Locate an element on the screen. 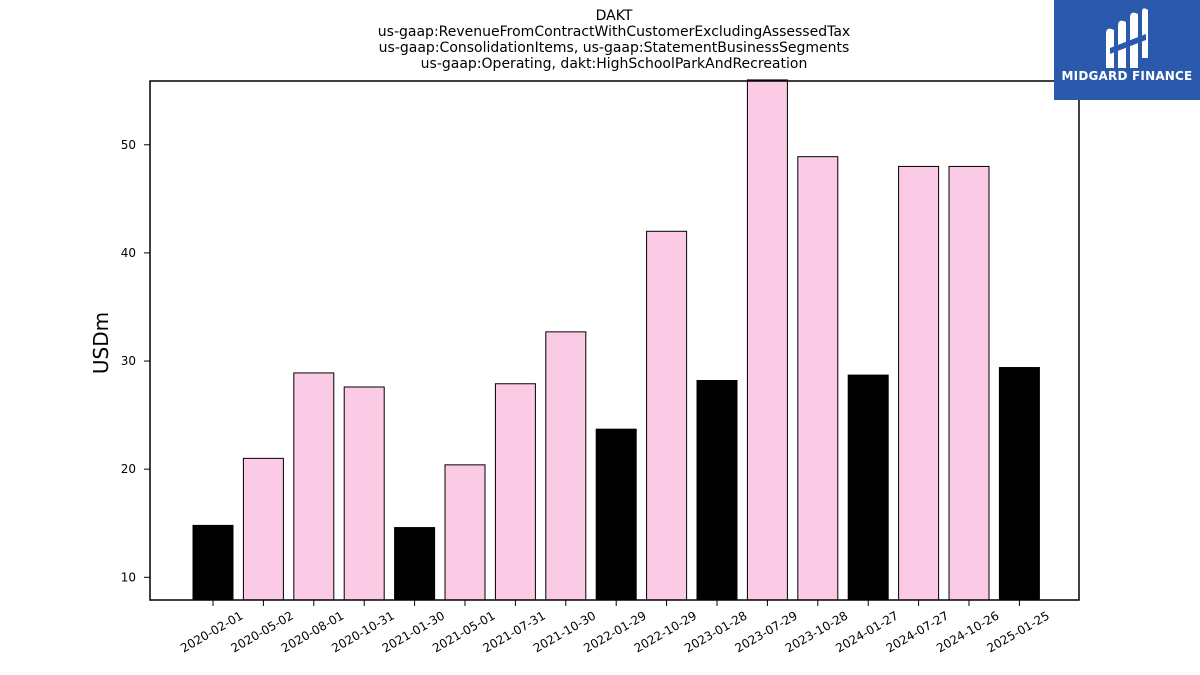 This screenshot has width=1200, height=675. y-tick-label: 50 is located at coordinates (128, 145).